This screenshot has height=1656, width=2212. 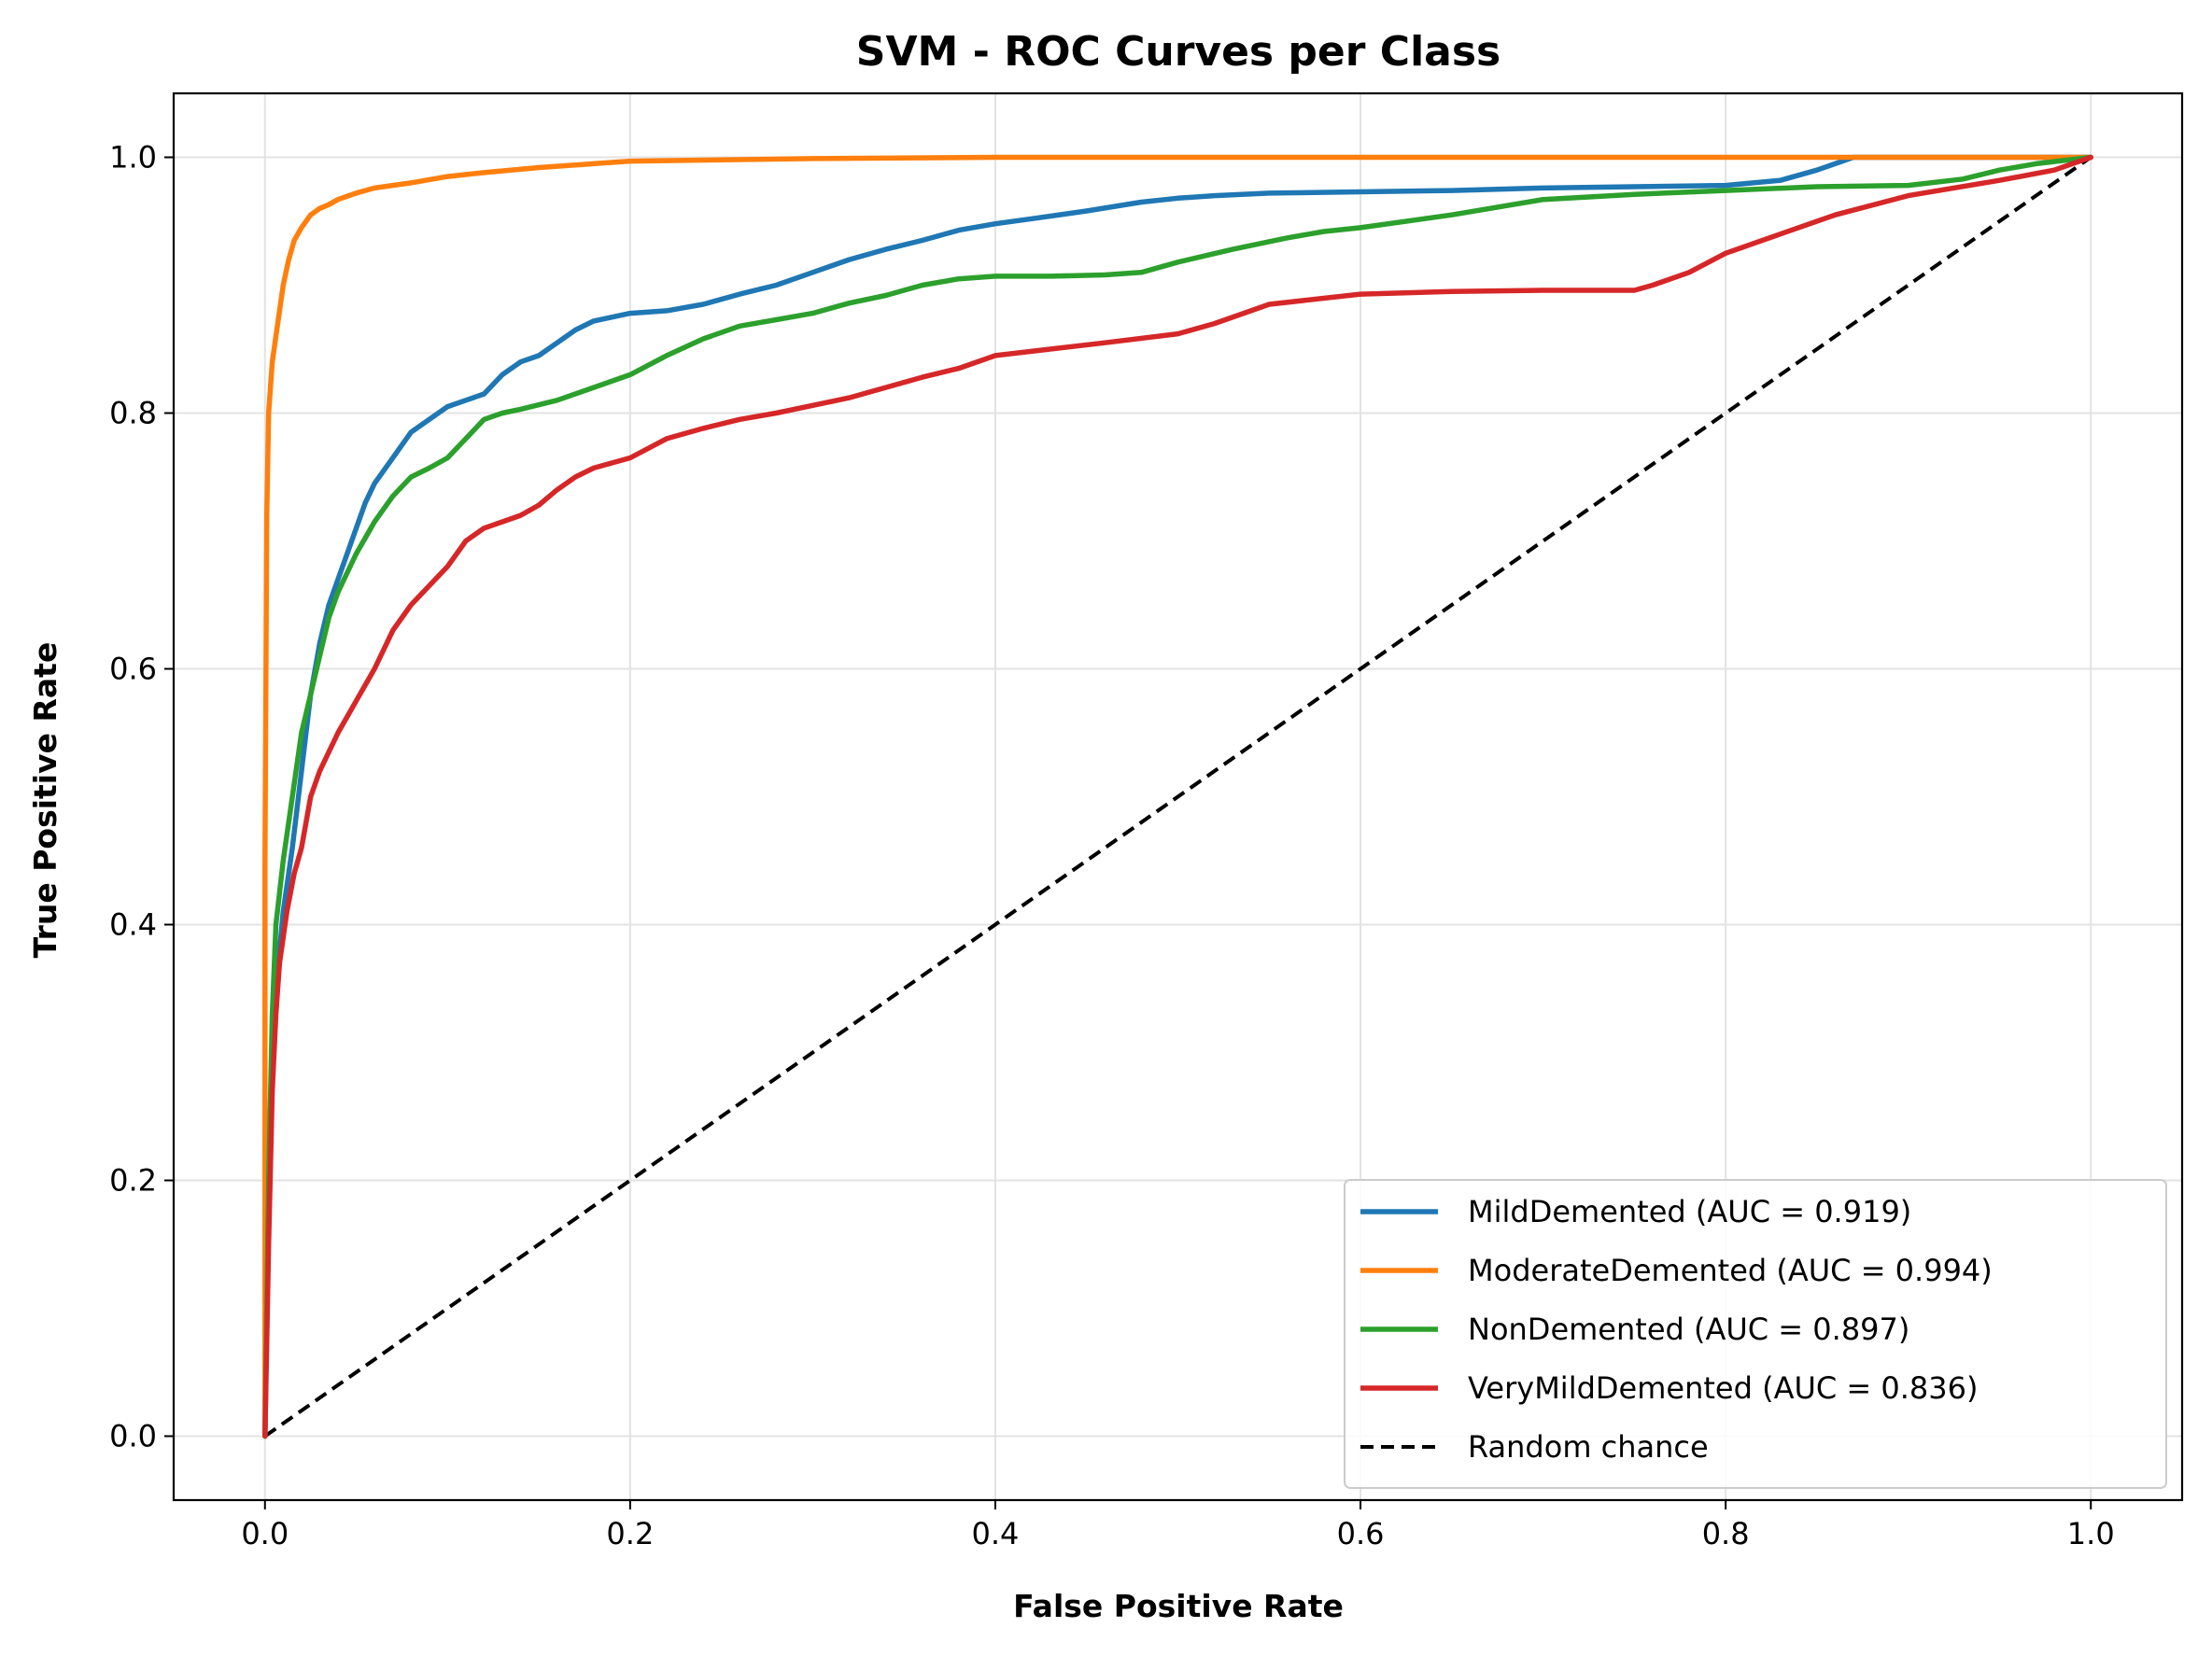 I want to click on x-tick-label: 0.6, so click(x=1361, y=1534).